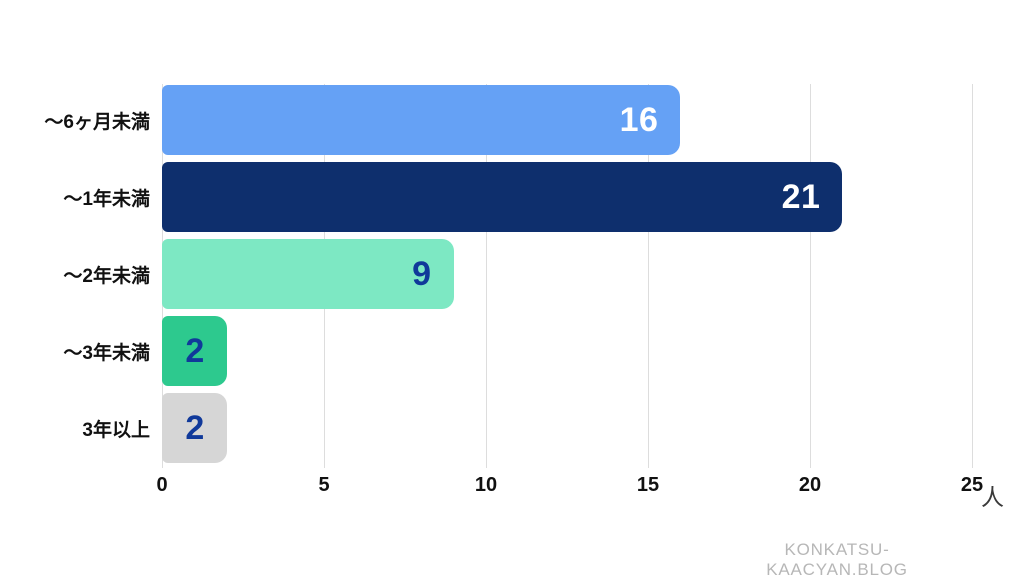  I want to click on bar-row: 9, so click(567, 274).